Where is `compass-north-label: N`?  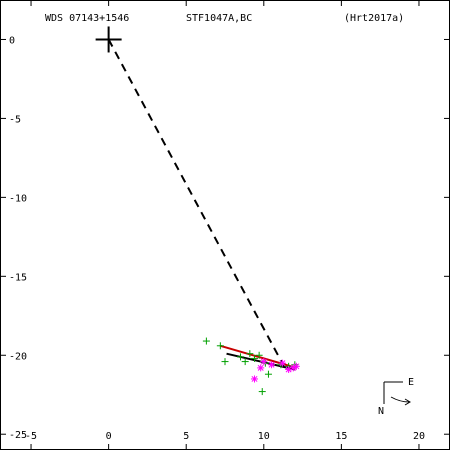
compass-north-label: N is located at coordinates (381, 411).